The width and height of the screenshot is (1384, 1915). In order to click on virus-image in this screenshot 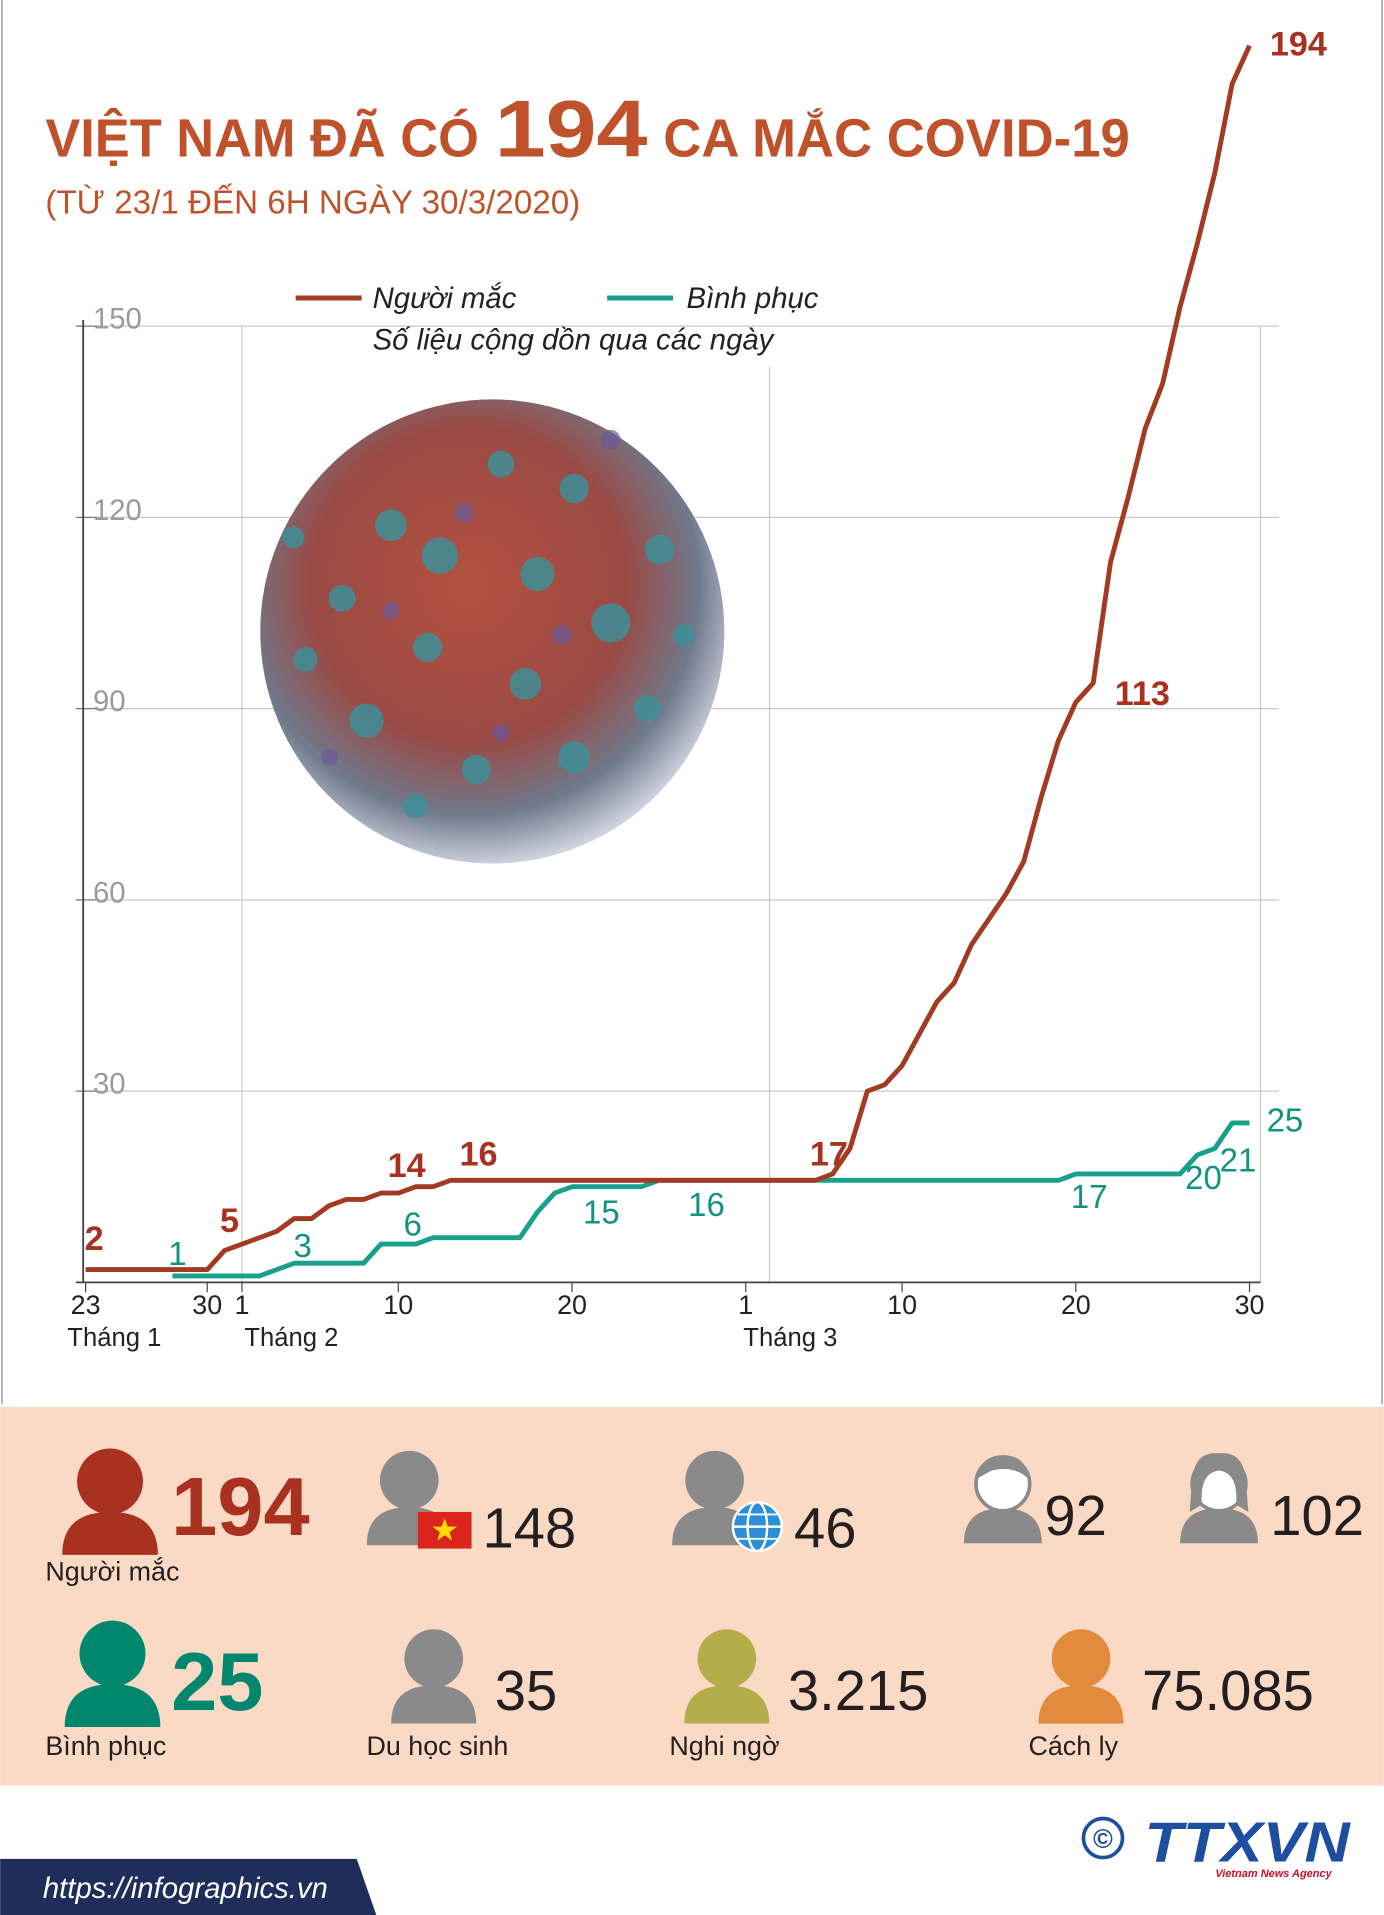, I will do `click(492, 631)`.